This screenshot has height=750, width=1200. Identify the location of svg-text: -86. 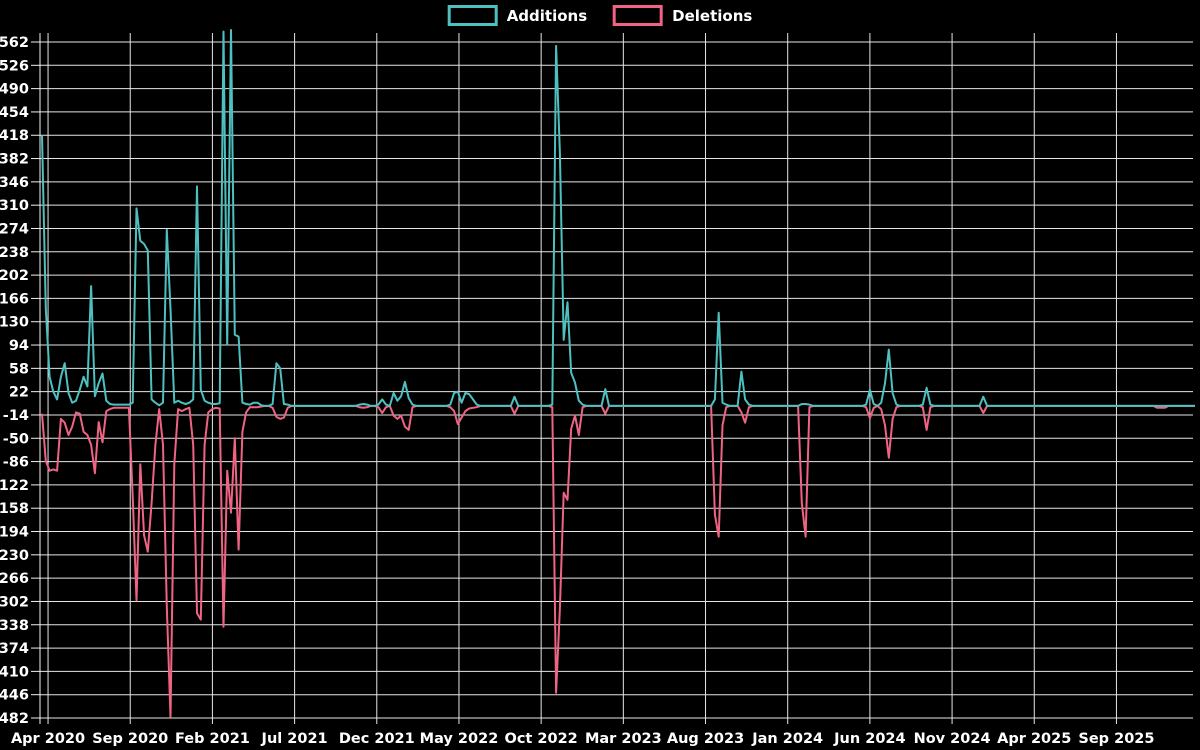
(16, 463).